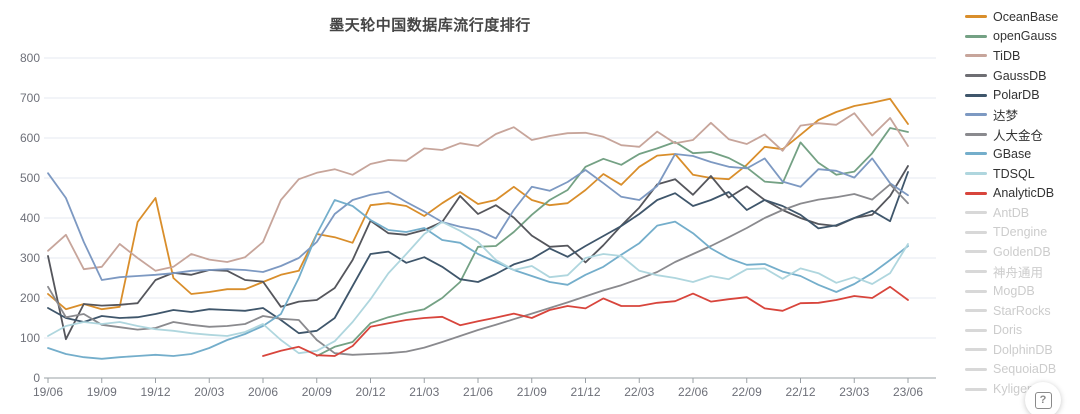 This screenshot has height=414, width=1080. Describe the element at coordinates (30, 58) in the screenshot. I see `y-axis-label: 800` at that location.